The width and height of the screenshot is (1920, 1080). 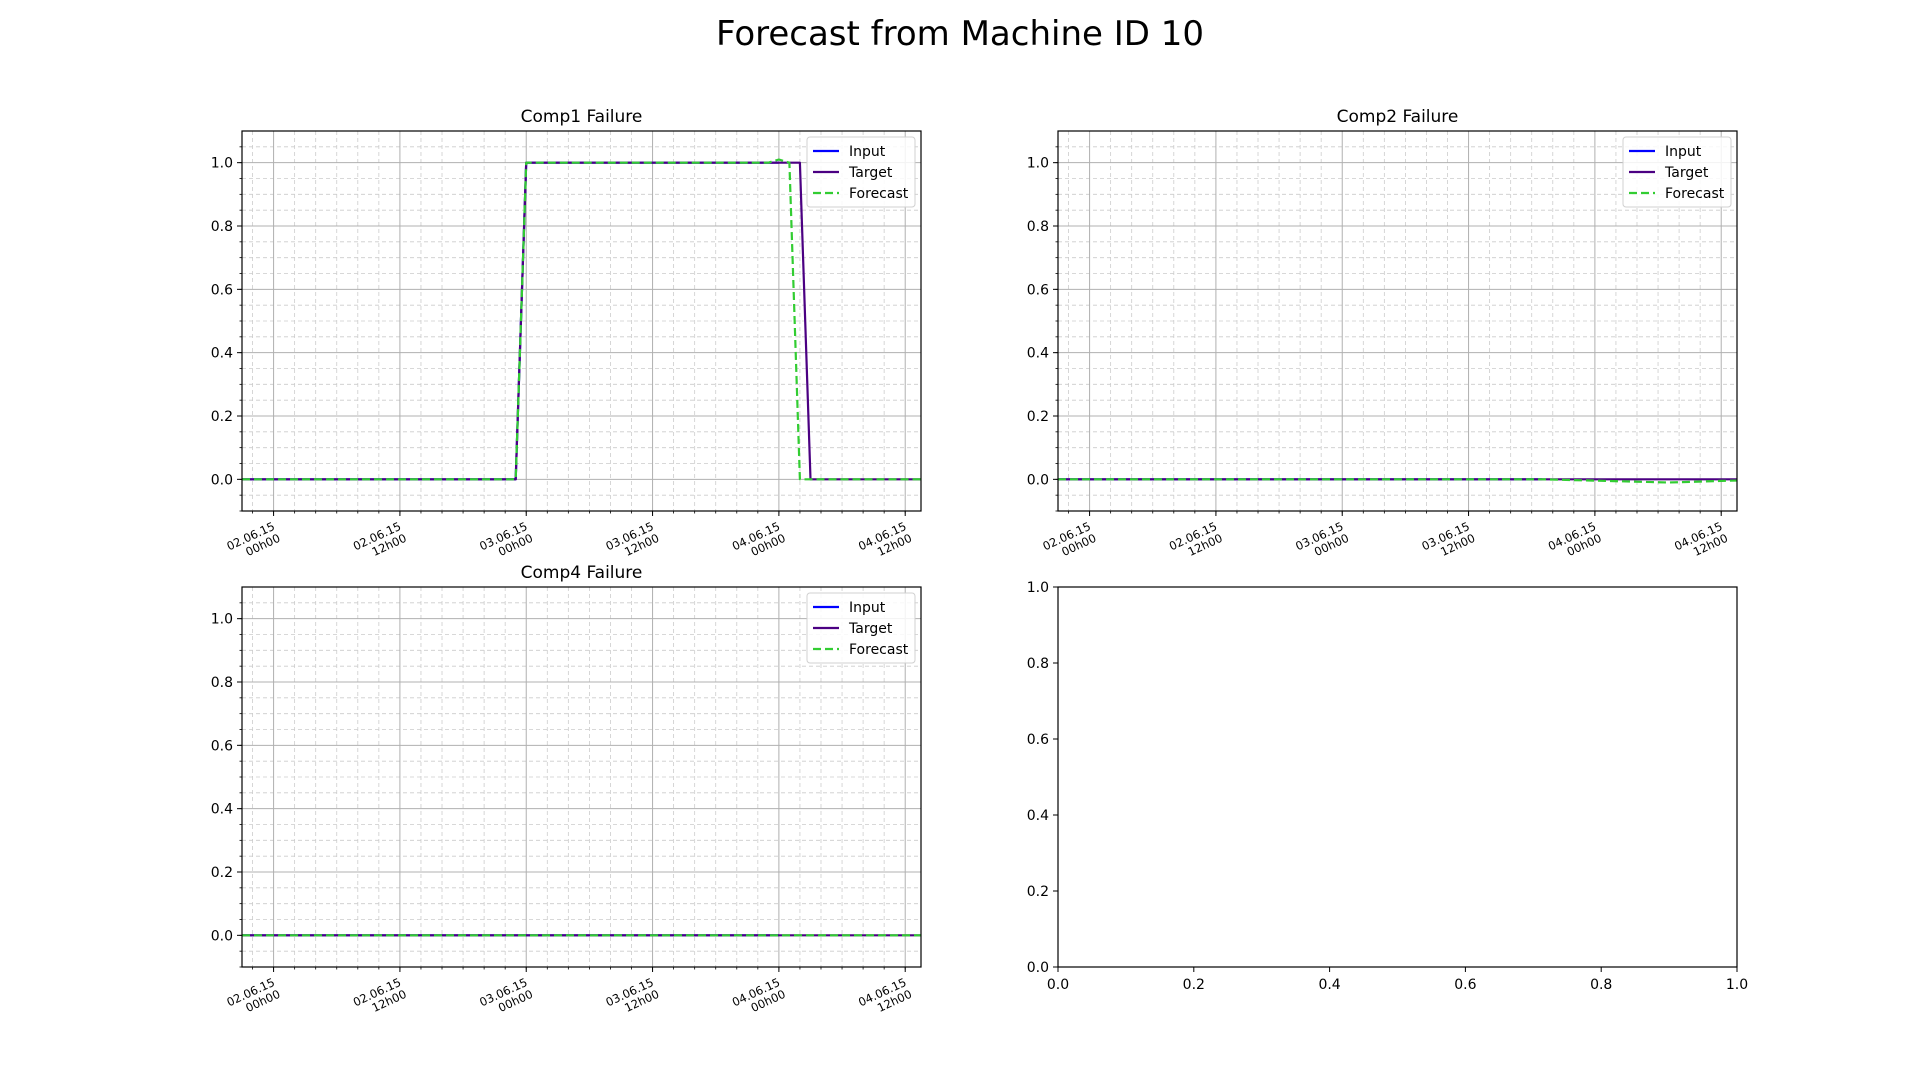 I want to click on subplot-title: Comp2 Failure, so click(x=1398, y=117).